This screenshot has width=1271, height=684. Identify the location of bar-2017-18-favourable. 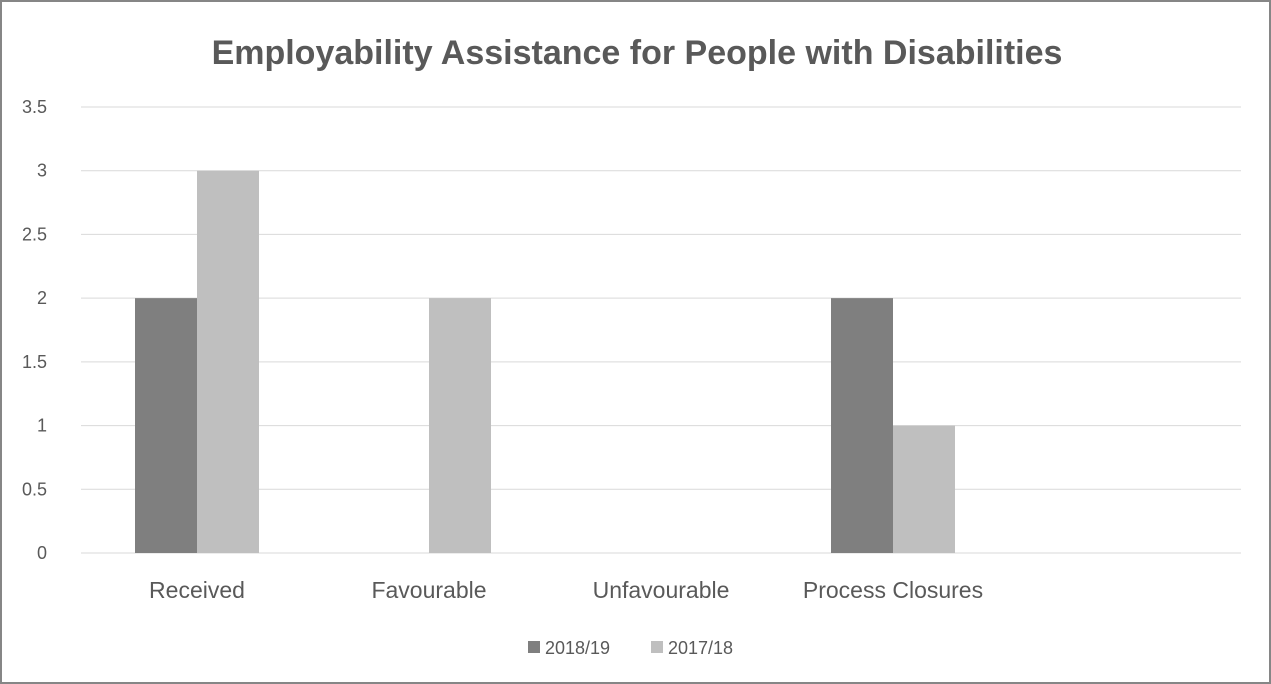
(460, 425).